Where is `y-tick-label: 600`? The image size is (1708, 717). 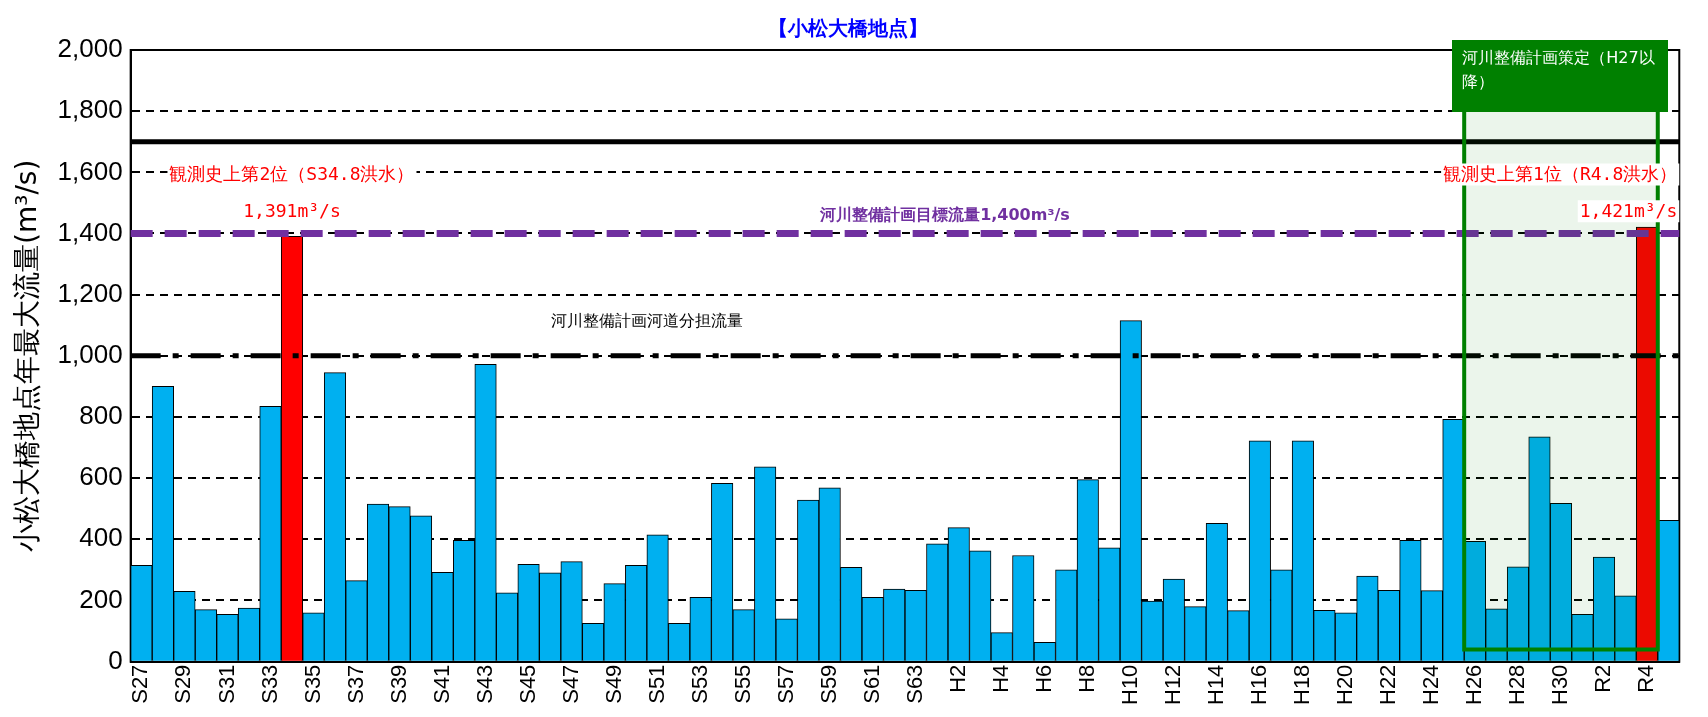 y-tick-label: 600 is located at coordinates (101, 476).